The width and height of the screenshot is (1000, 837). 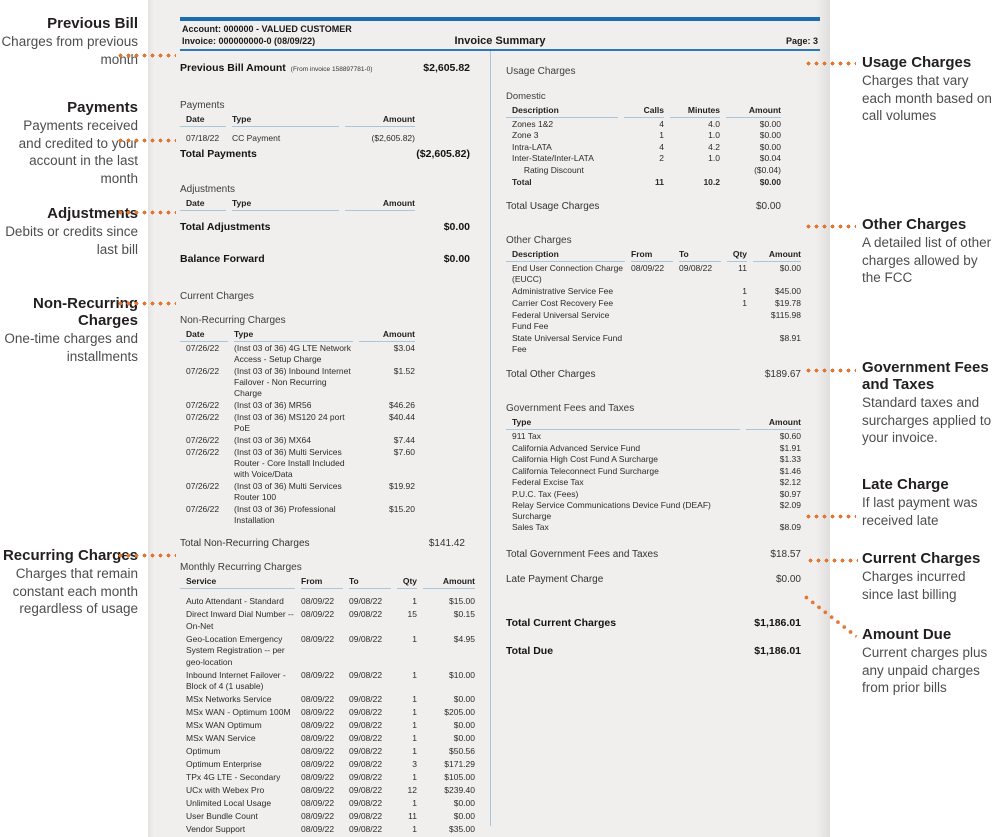 I want to click on dotted-connector-late-charge, so click(x=831, y=516).